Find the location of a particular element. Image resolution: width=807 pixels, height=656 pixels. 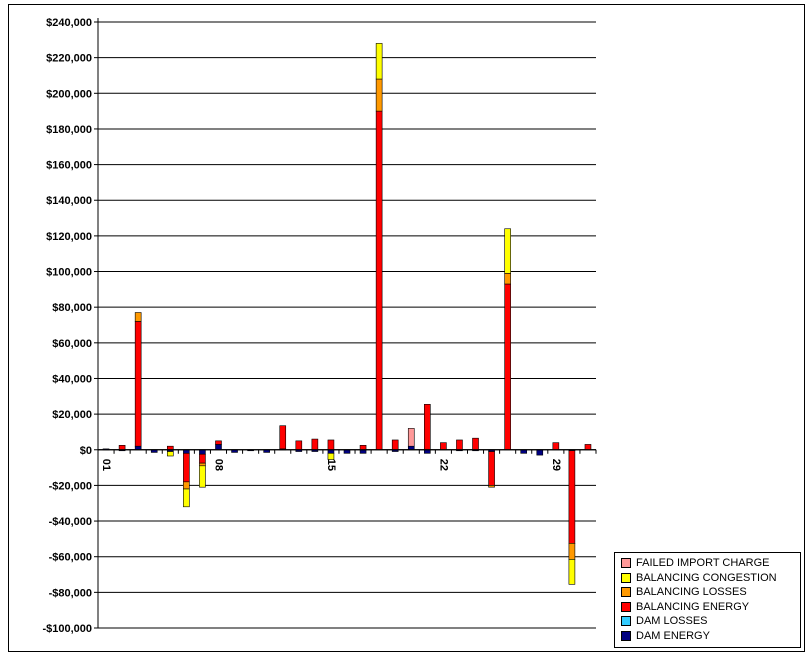

legend-label: FAILED IMPORT CHARGE is located at coordinates (703, 563).